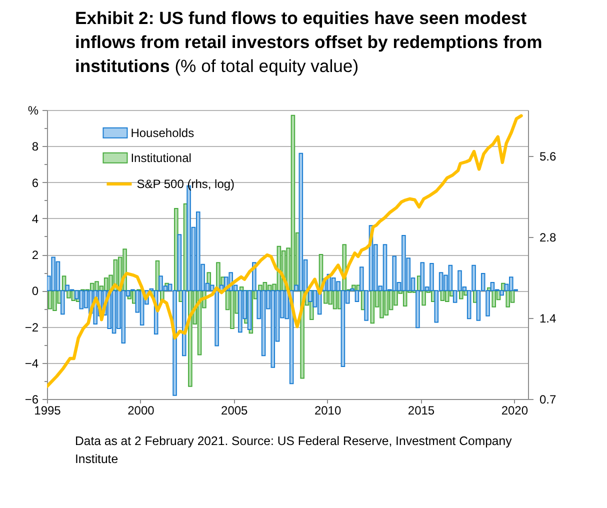 Image resolution: width=607 pixels, height=508 pixels. What do you see at coordinates (31, 363) in the screenshot?
I see `y-tick-label: −4` at bounding box center [31, 363].